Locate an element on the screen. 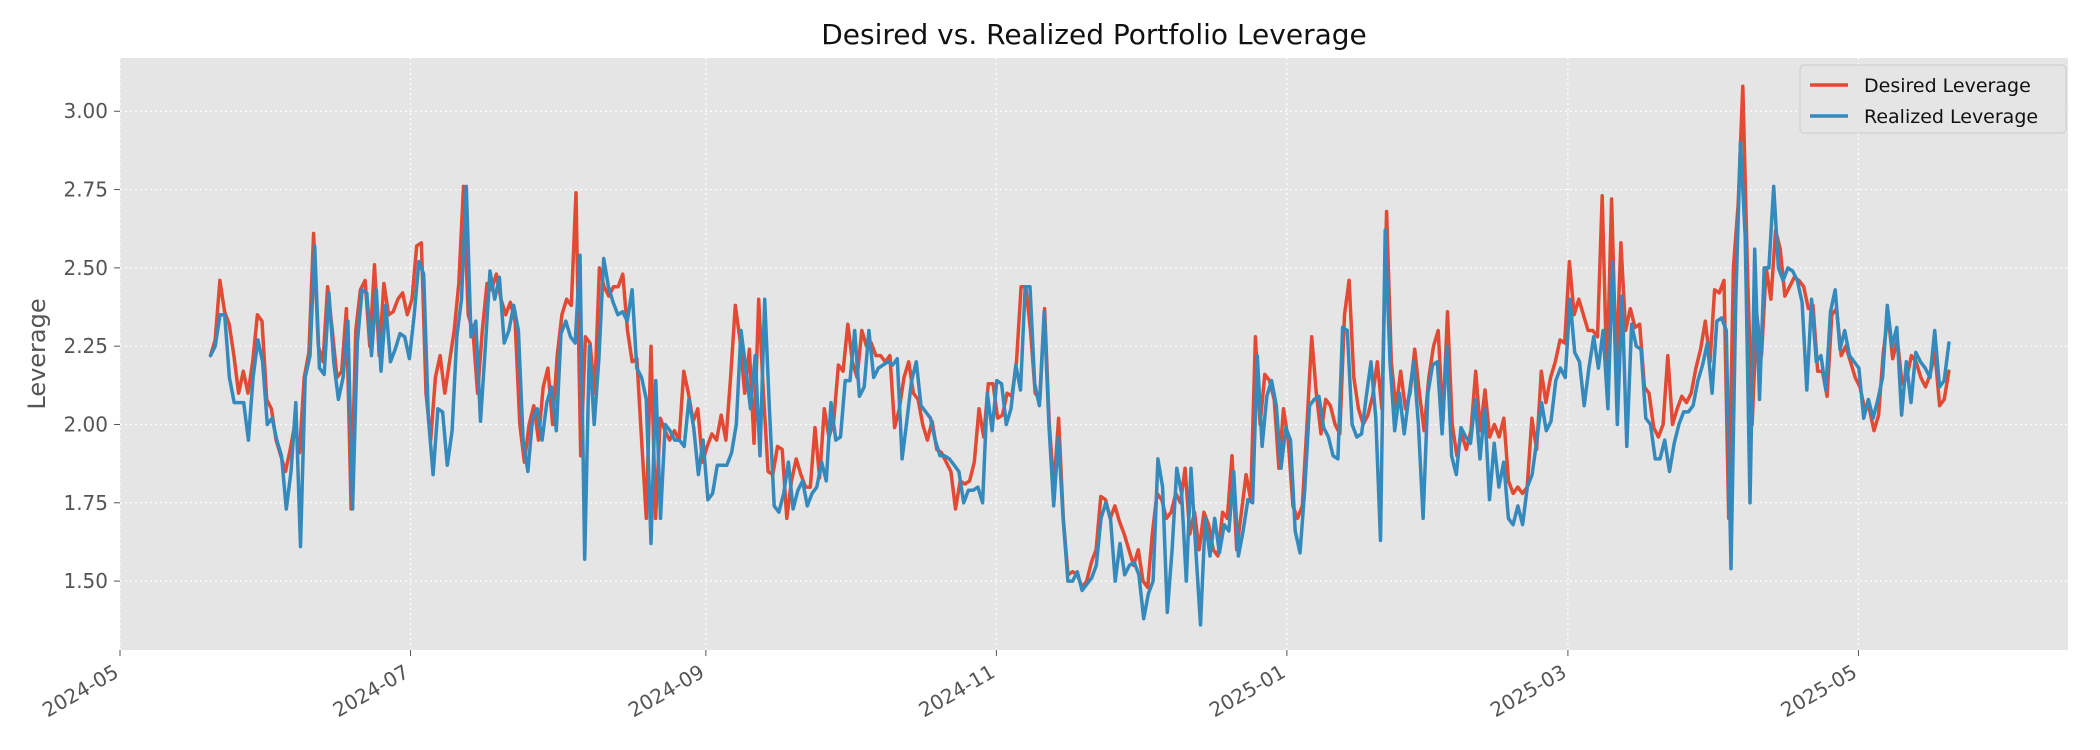  x-tick-label: 2025-03 is located at coordinates (1528, 691).